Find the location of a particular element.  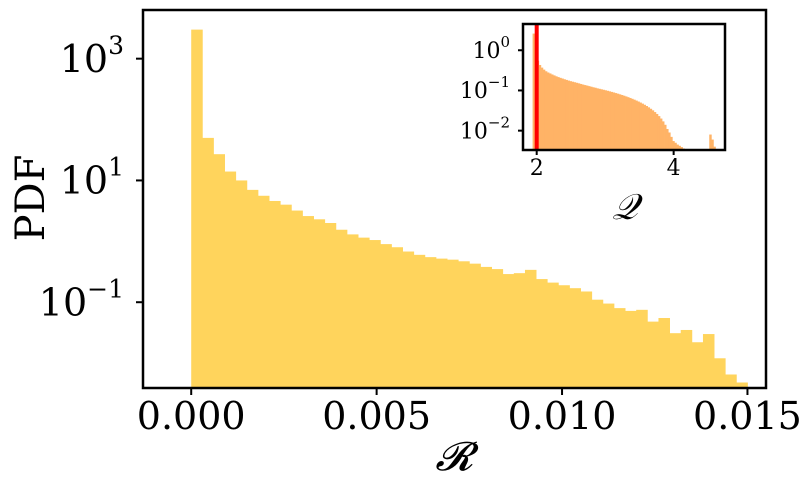

y-axis-label: PDF is located at coordinates (31, 198).